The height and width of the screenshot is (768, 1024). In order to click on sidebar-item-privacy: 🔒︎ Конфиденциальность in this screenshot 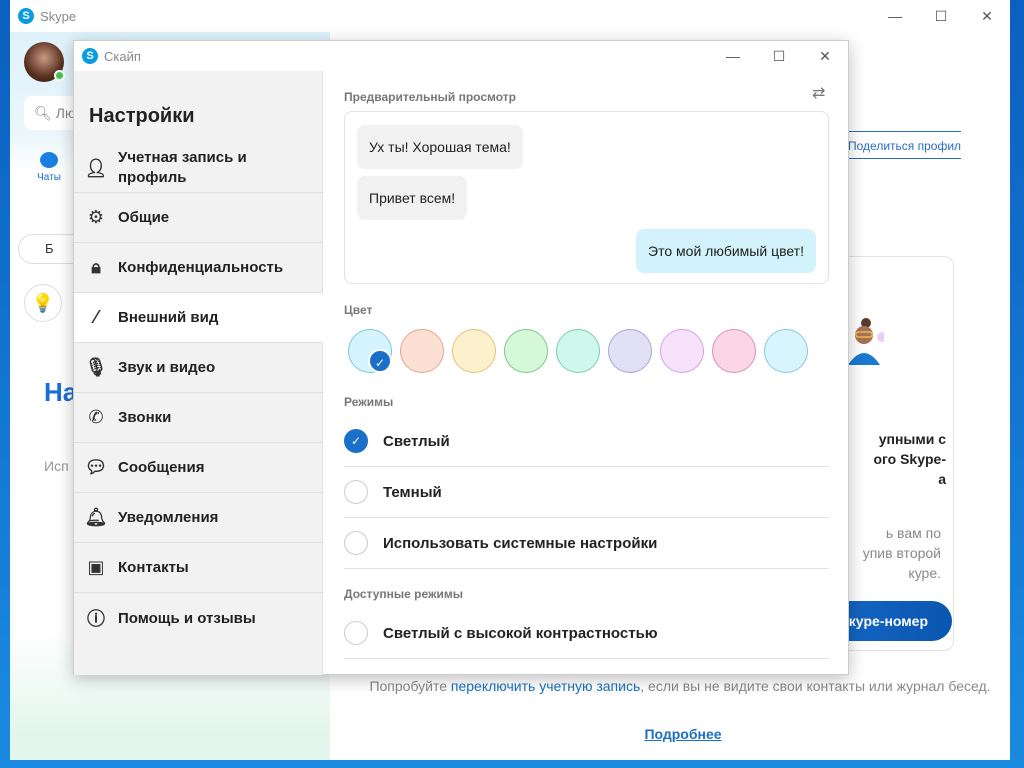, I will do `click(198, 268)`.